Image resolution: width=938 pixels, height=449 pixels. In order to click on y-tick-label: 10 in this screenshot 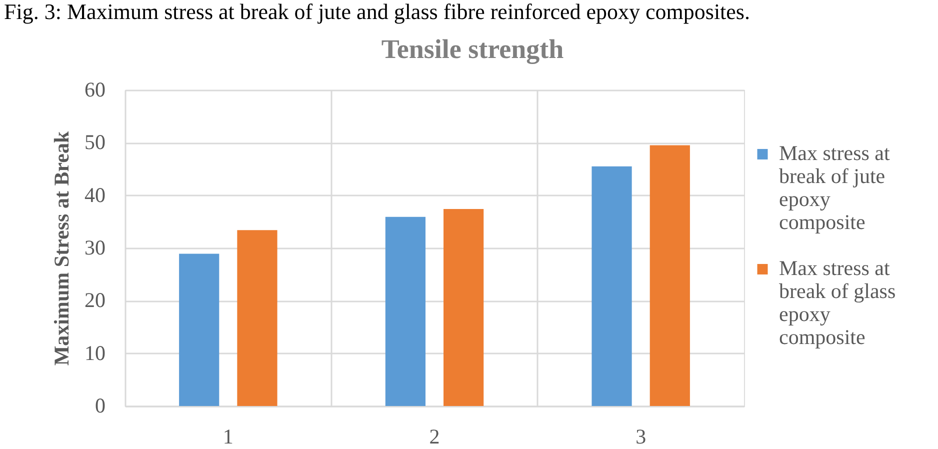, I will do `click(95, 352)`.